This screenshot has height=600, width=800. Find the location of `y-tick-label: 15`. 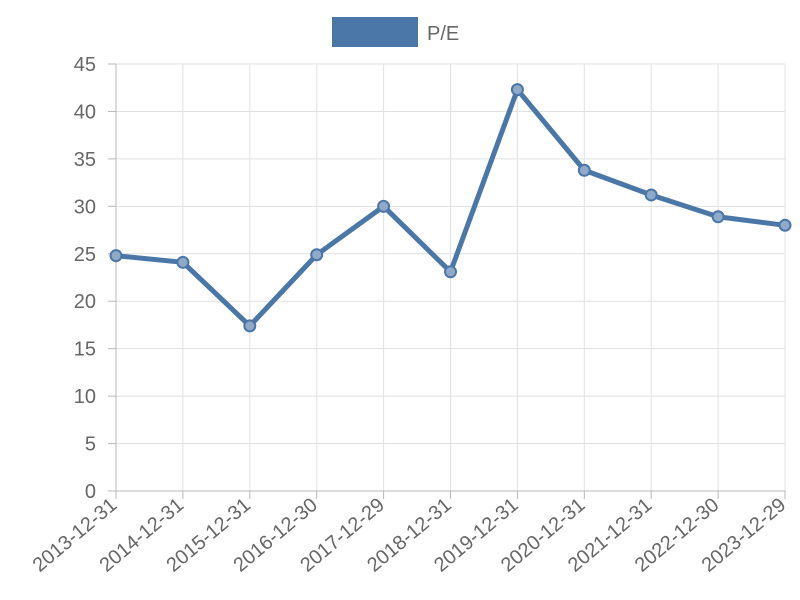

y-tick-label: 15 is located at coordinates (85, 350).